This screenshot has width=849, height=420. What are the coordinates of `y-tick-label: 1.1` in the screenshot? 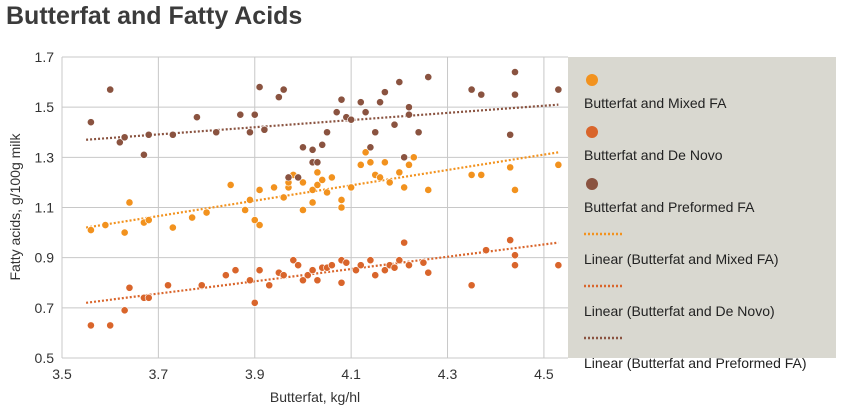 It's located at (45, 208).